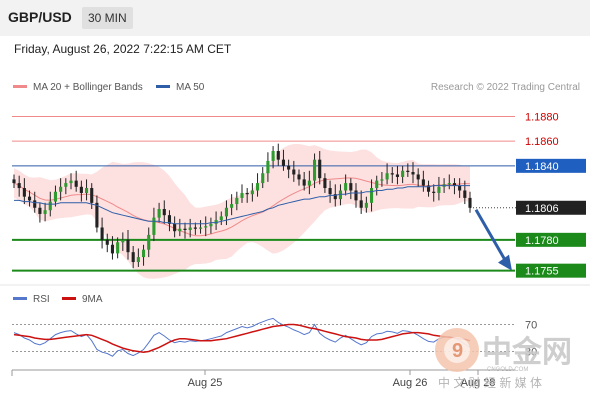 The height and width of the screenshot is (400, 590). Describe the element at coordinates (531, 326) in the screenshot. I see `rsi-level-label-70: 70` at that location.